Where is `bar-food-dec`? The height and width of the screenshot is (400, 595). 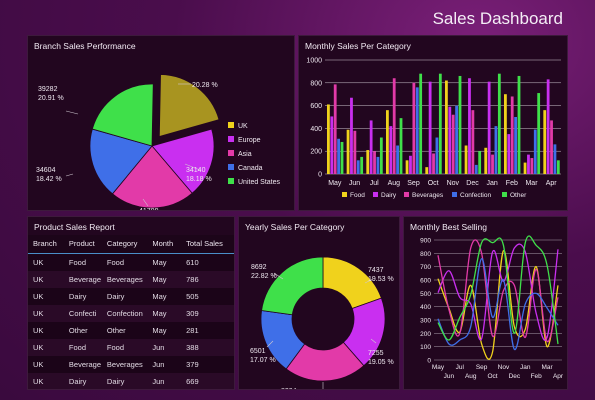 bar-food-dec is located at coordinates (466, 160).